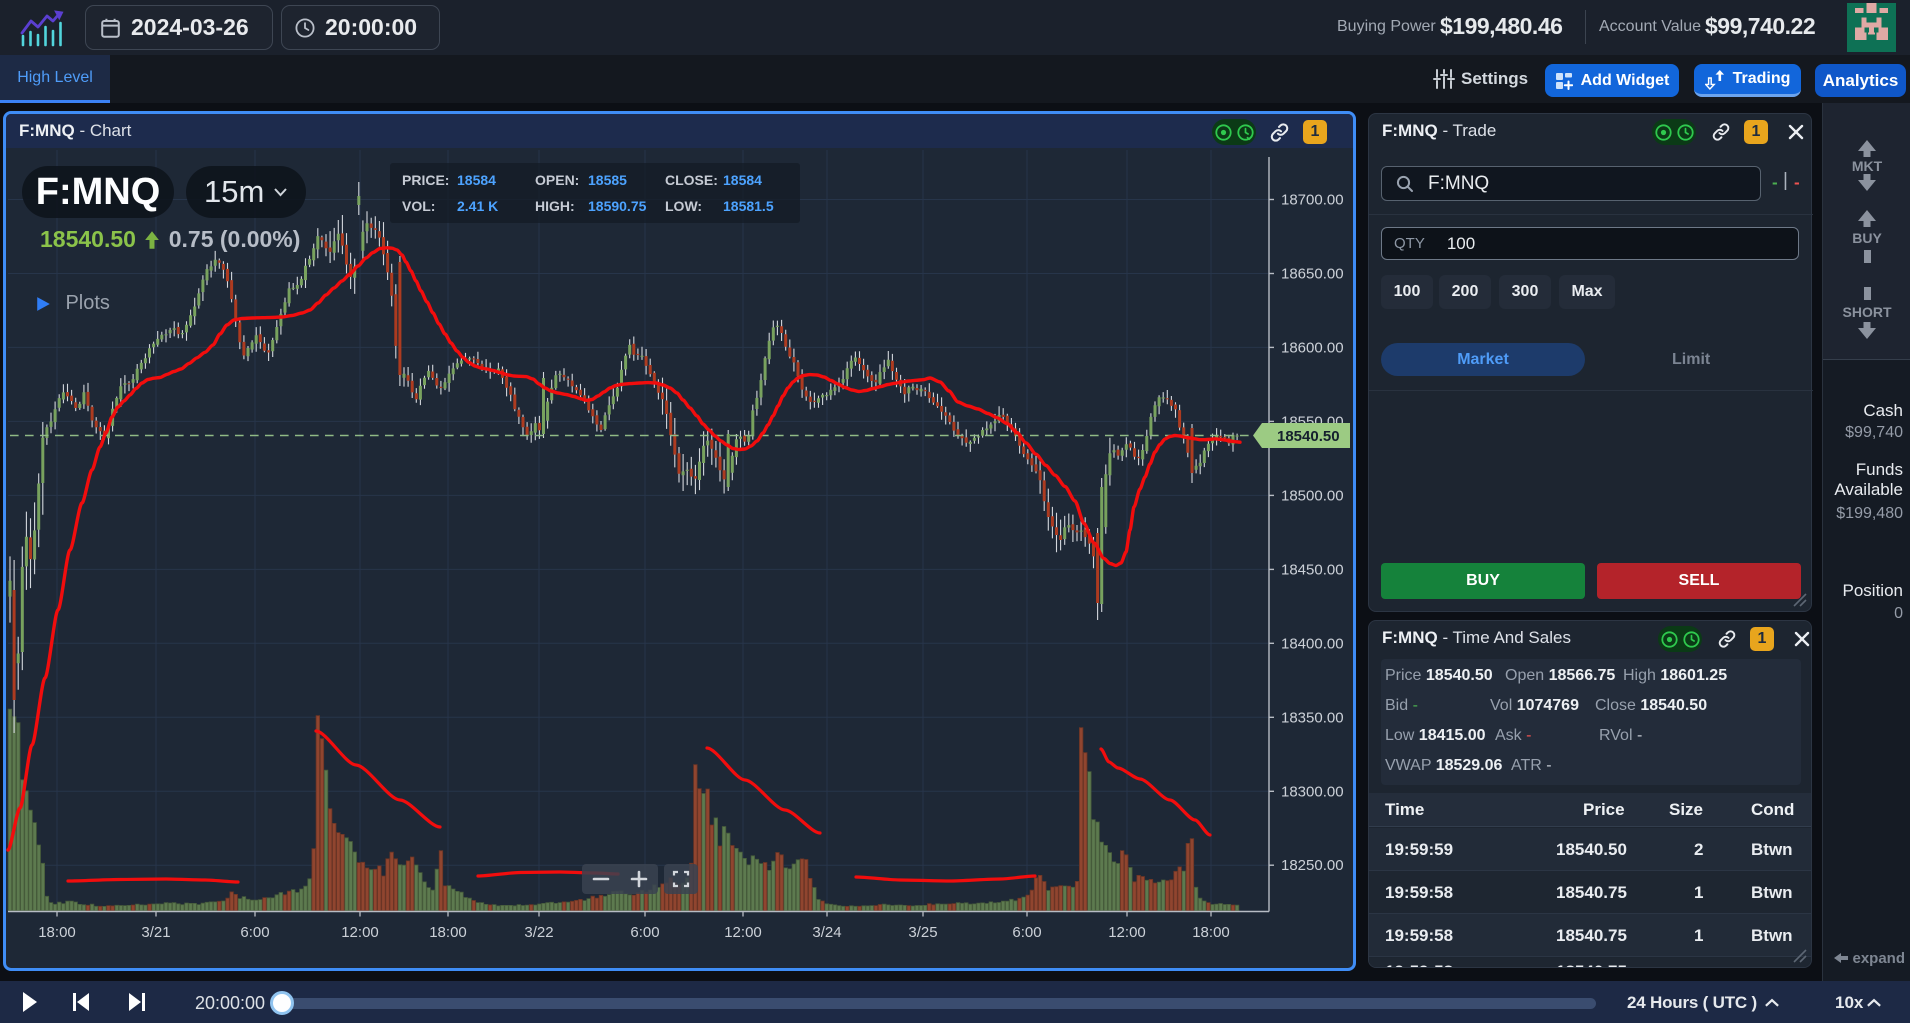 The height and width of the screenshot is (1023, 1910). I want to click on svg-text: 18700.00, so click(1312, 200).